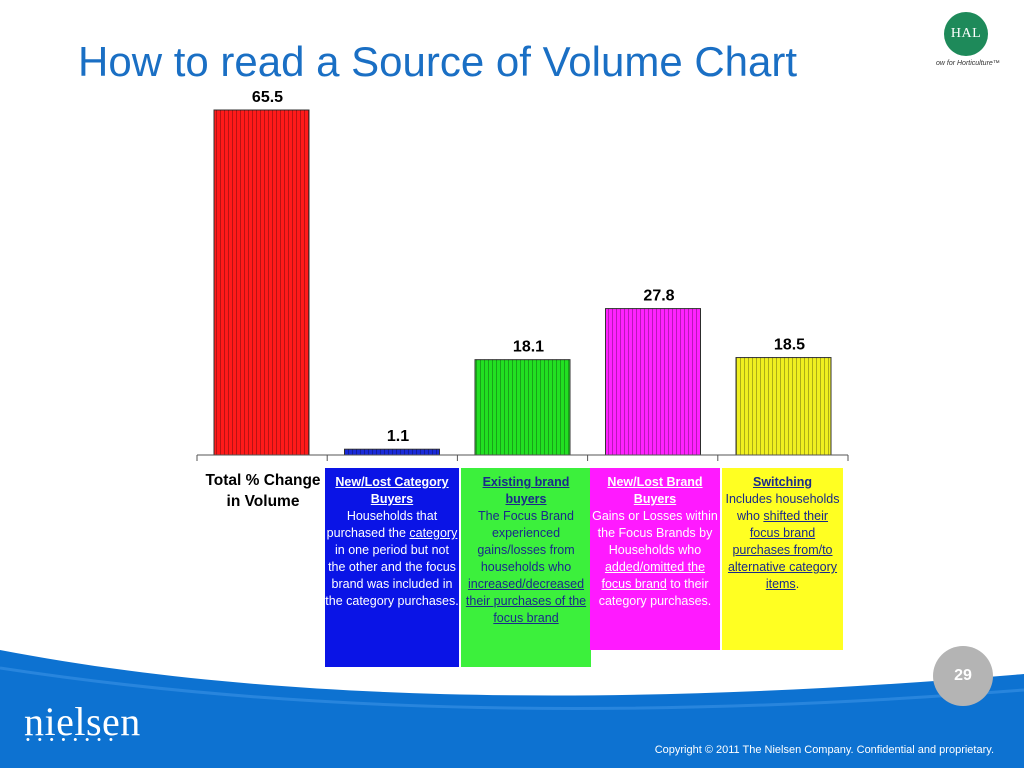  Describe the element at coordinates (433, 533) in the screenshot. I see `box-underlined-text: category` at that location.